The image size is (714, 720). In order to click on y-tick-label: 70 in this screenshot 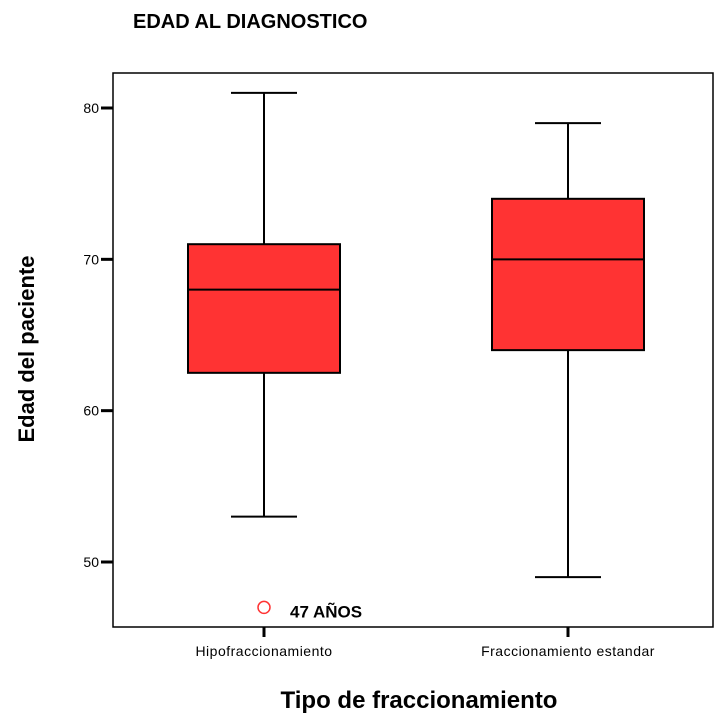, I will do `click(91, 259)`.